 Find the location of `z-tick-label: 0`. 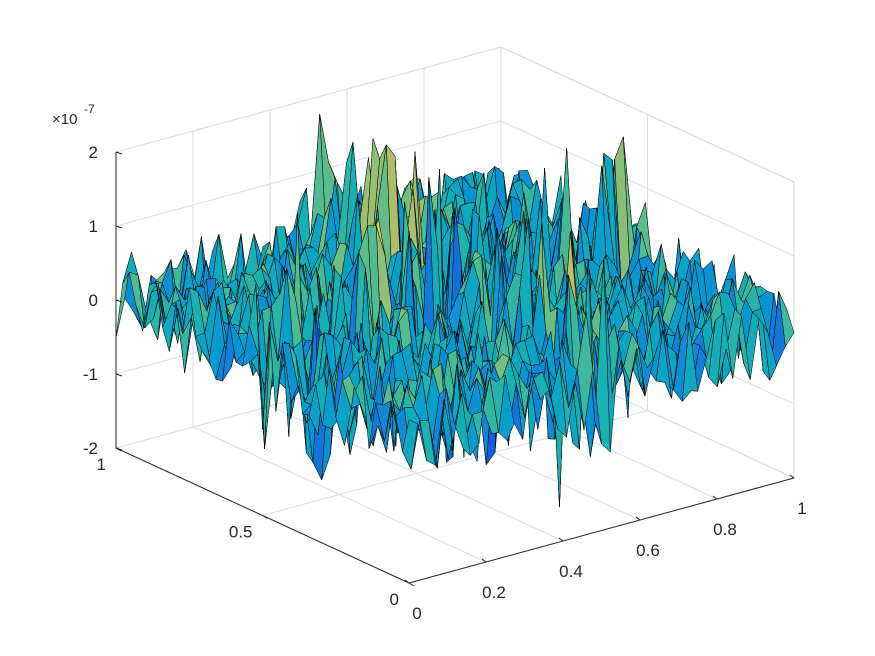

z-tick-label: 0 is located at coordinates (93, 300).